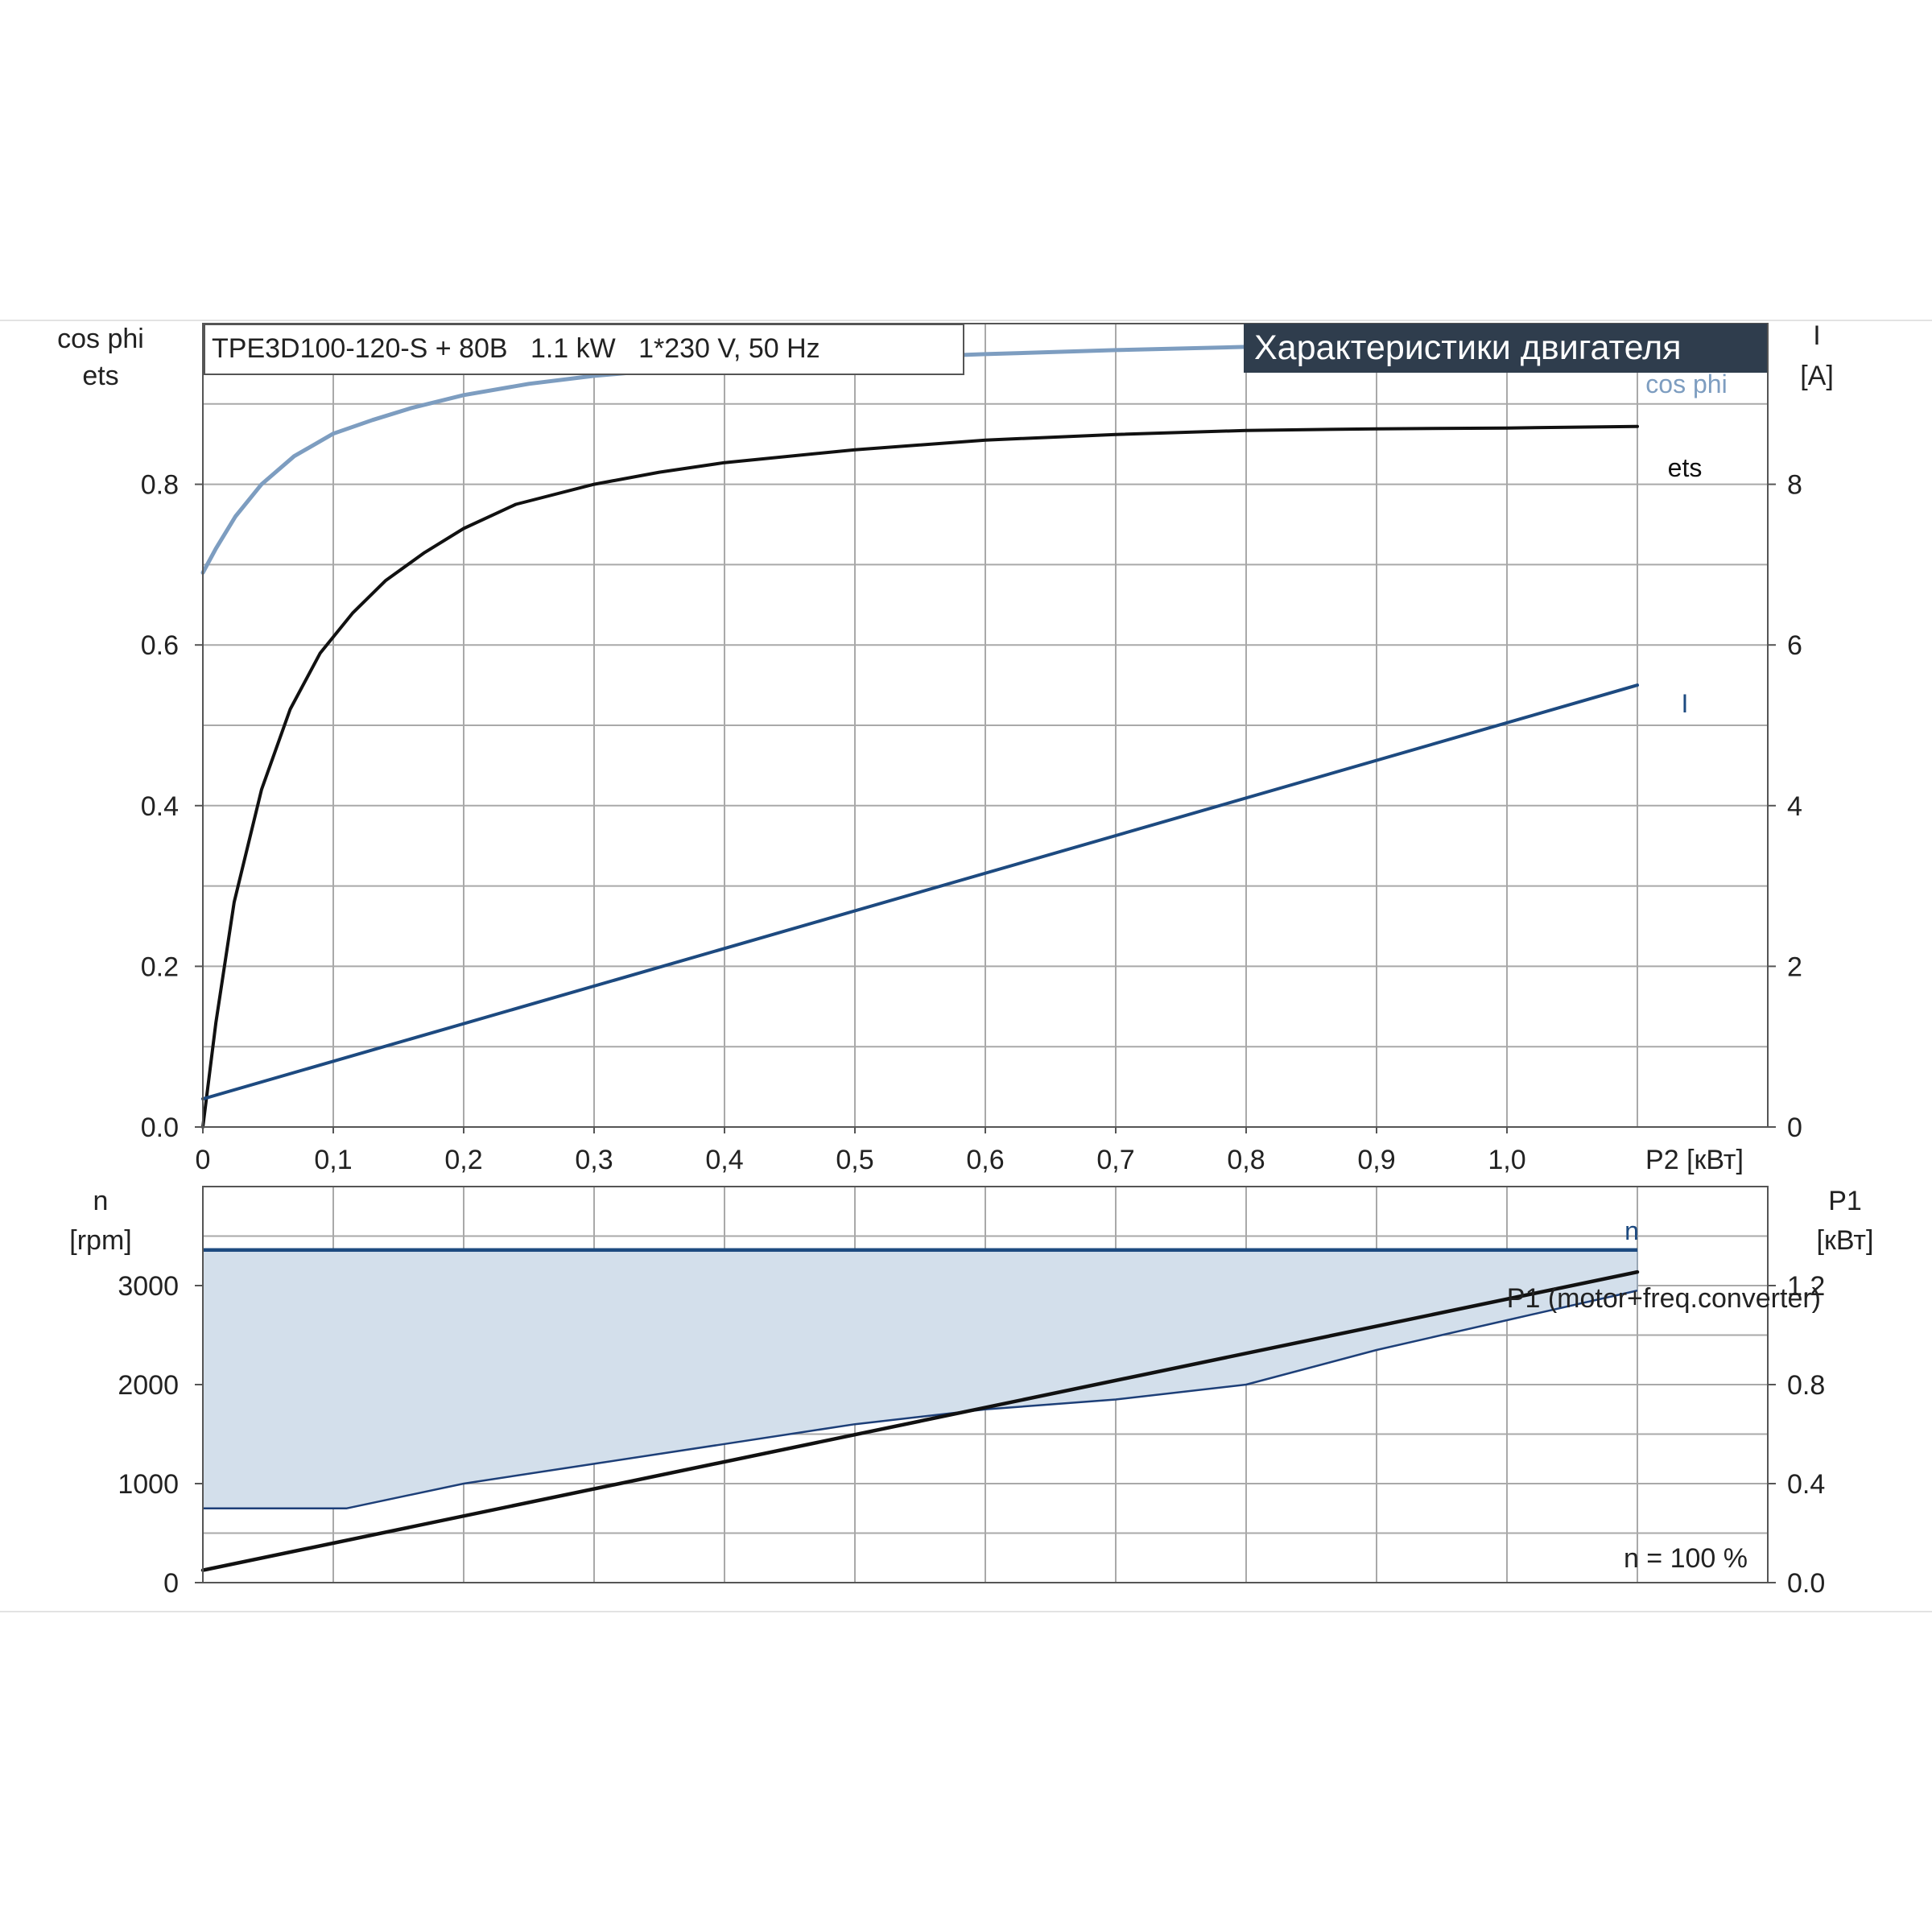 This screenshot has width=1932, height=1932. I want to click on y-right-tick-label: 8, so click(1794, 485).